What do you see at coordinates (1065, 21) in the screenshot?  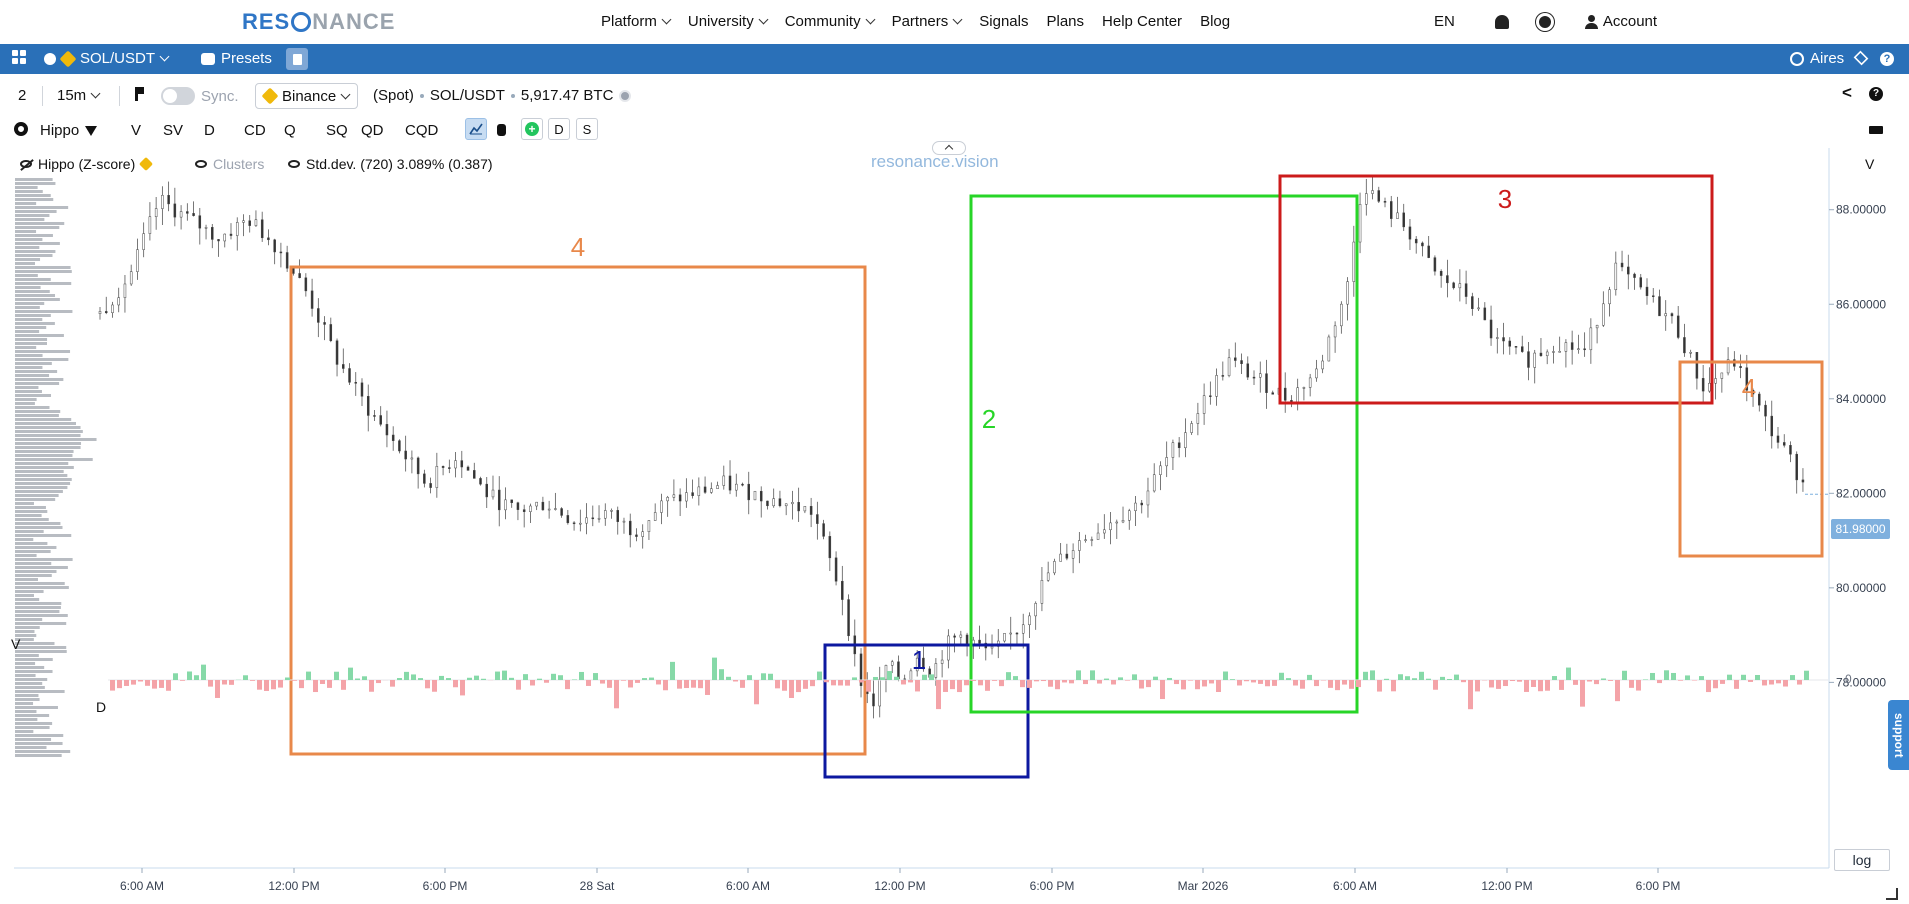 I see `nav-plans: Plans` at bounding box center [1065, 21].